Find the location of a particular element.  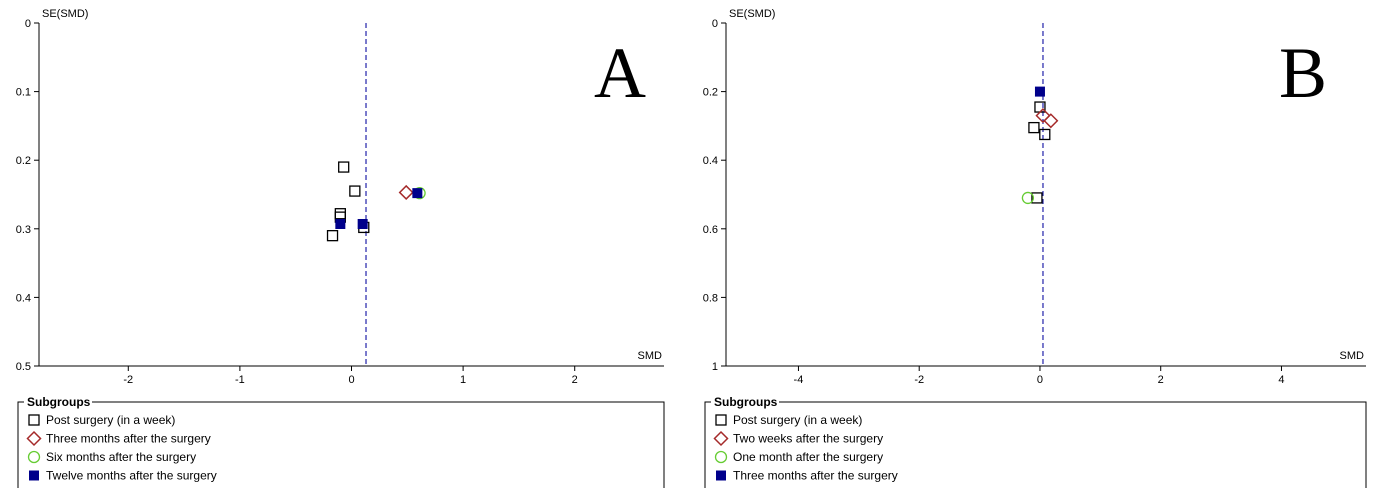

y-tick-label: 0.1 is located at coordinates (23, 93).